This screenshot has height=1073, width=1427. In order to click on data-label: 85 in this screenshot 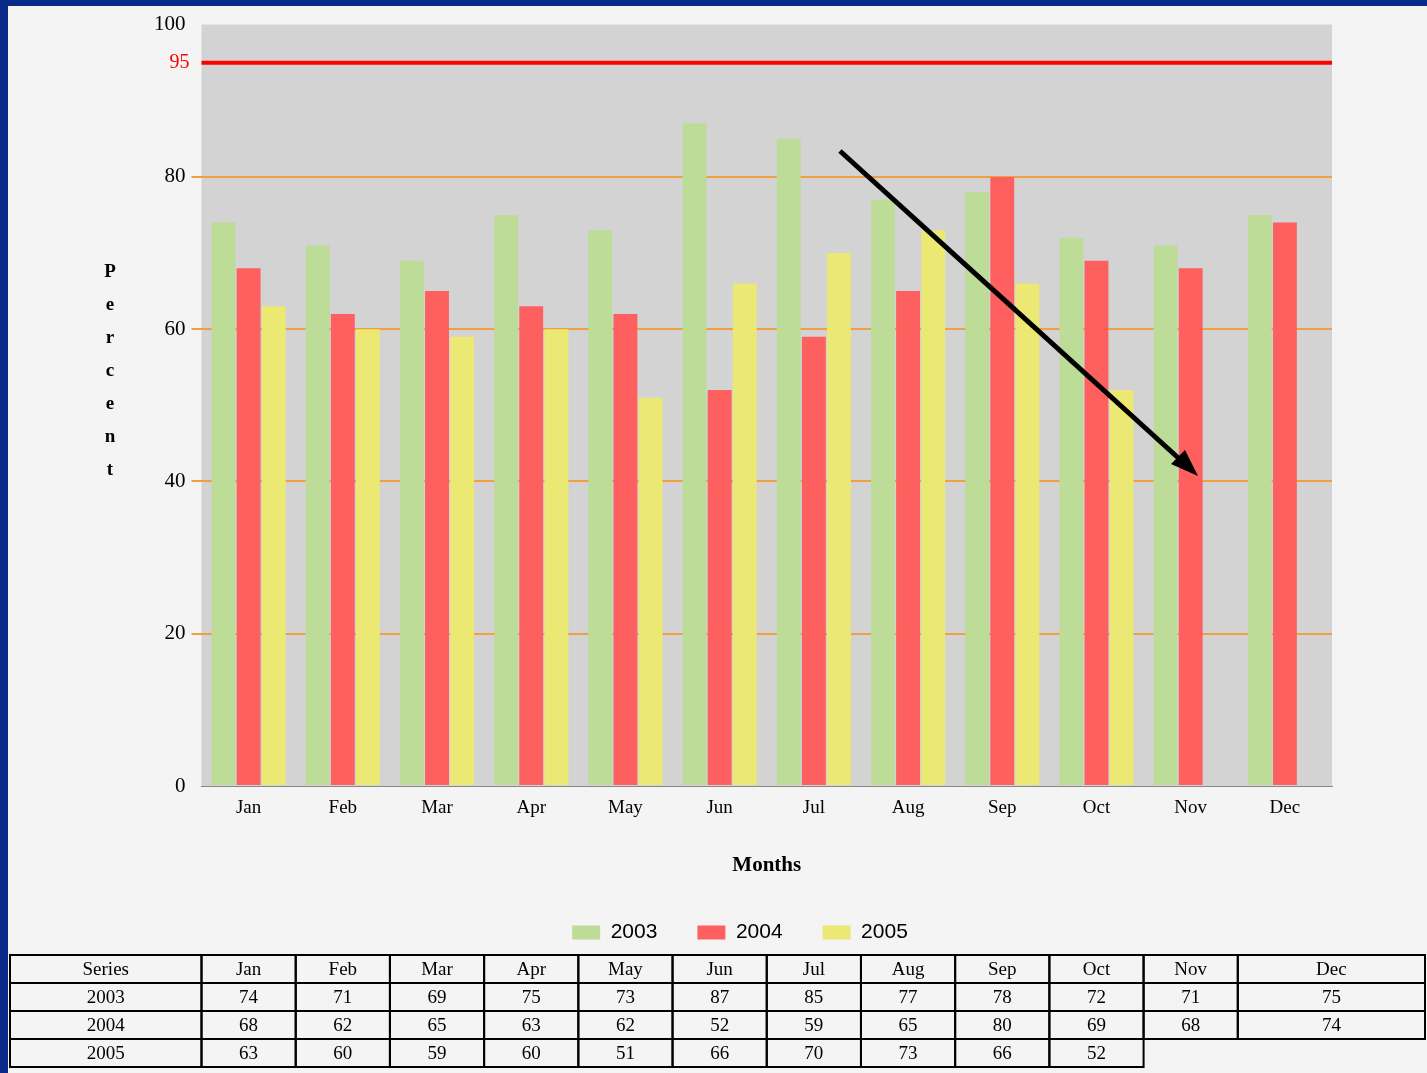, I will do `click(814, 996)`.